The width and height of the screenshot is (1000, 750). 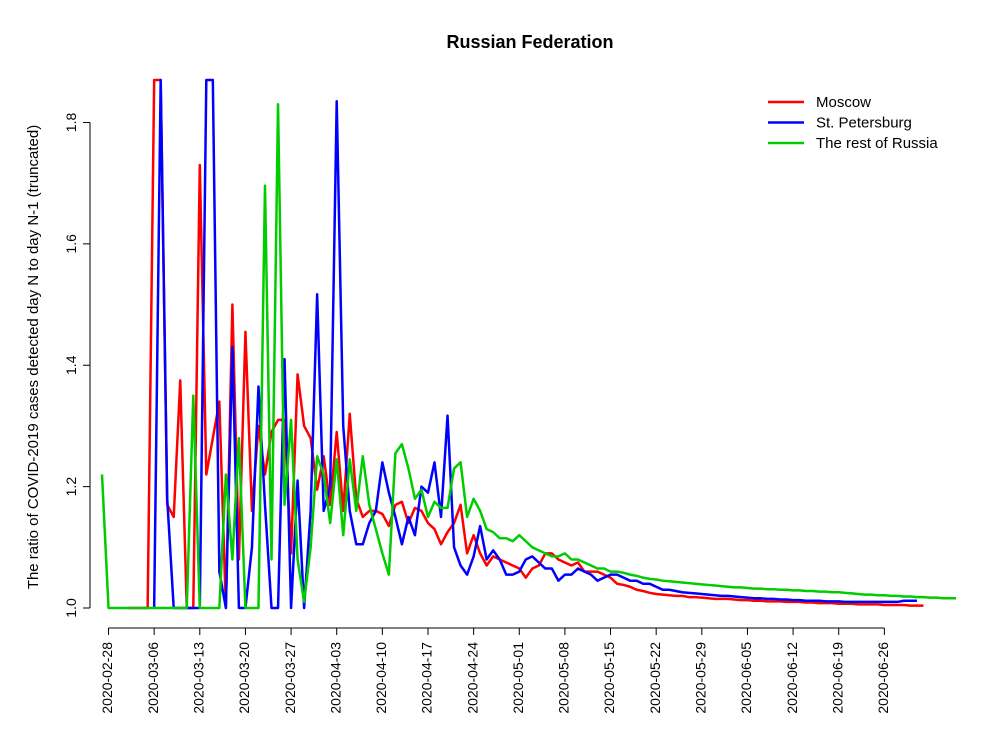 What do you see at coordinates (655, 678) in the screenshot?
I see `x-tick-label: 2020-05-22` at bounding box center [655, 678].